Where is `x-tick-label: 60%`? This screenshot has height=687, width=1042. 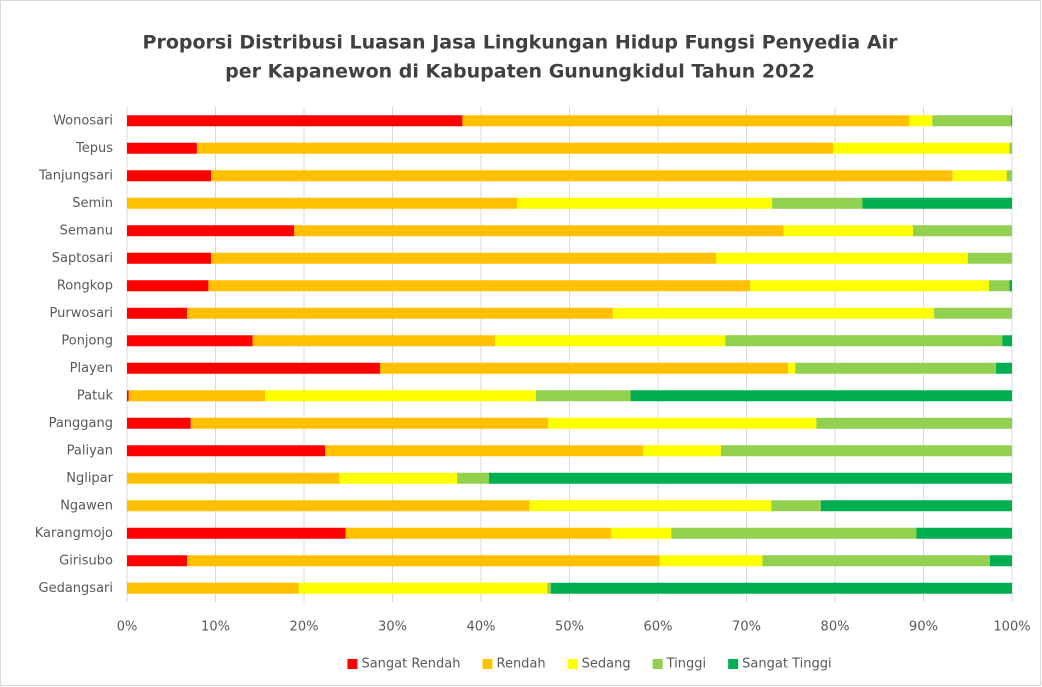 x-tick-label: 60% is located at coordinates (658, 627).